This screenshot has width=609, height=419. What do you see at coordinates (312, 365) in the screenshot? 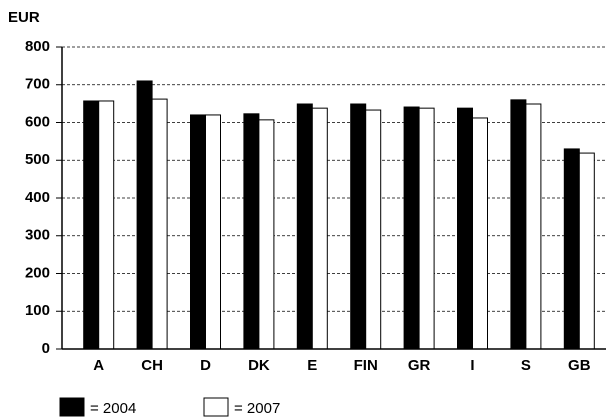
I see `x-tick-label: E` at bounding box center [312, 365].